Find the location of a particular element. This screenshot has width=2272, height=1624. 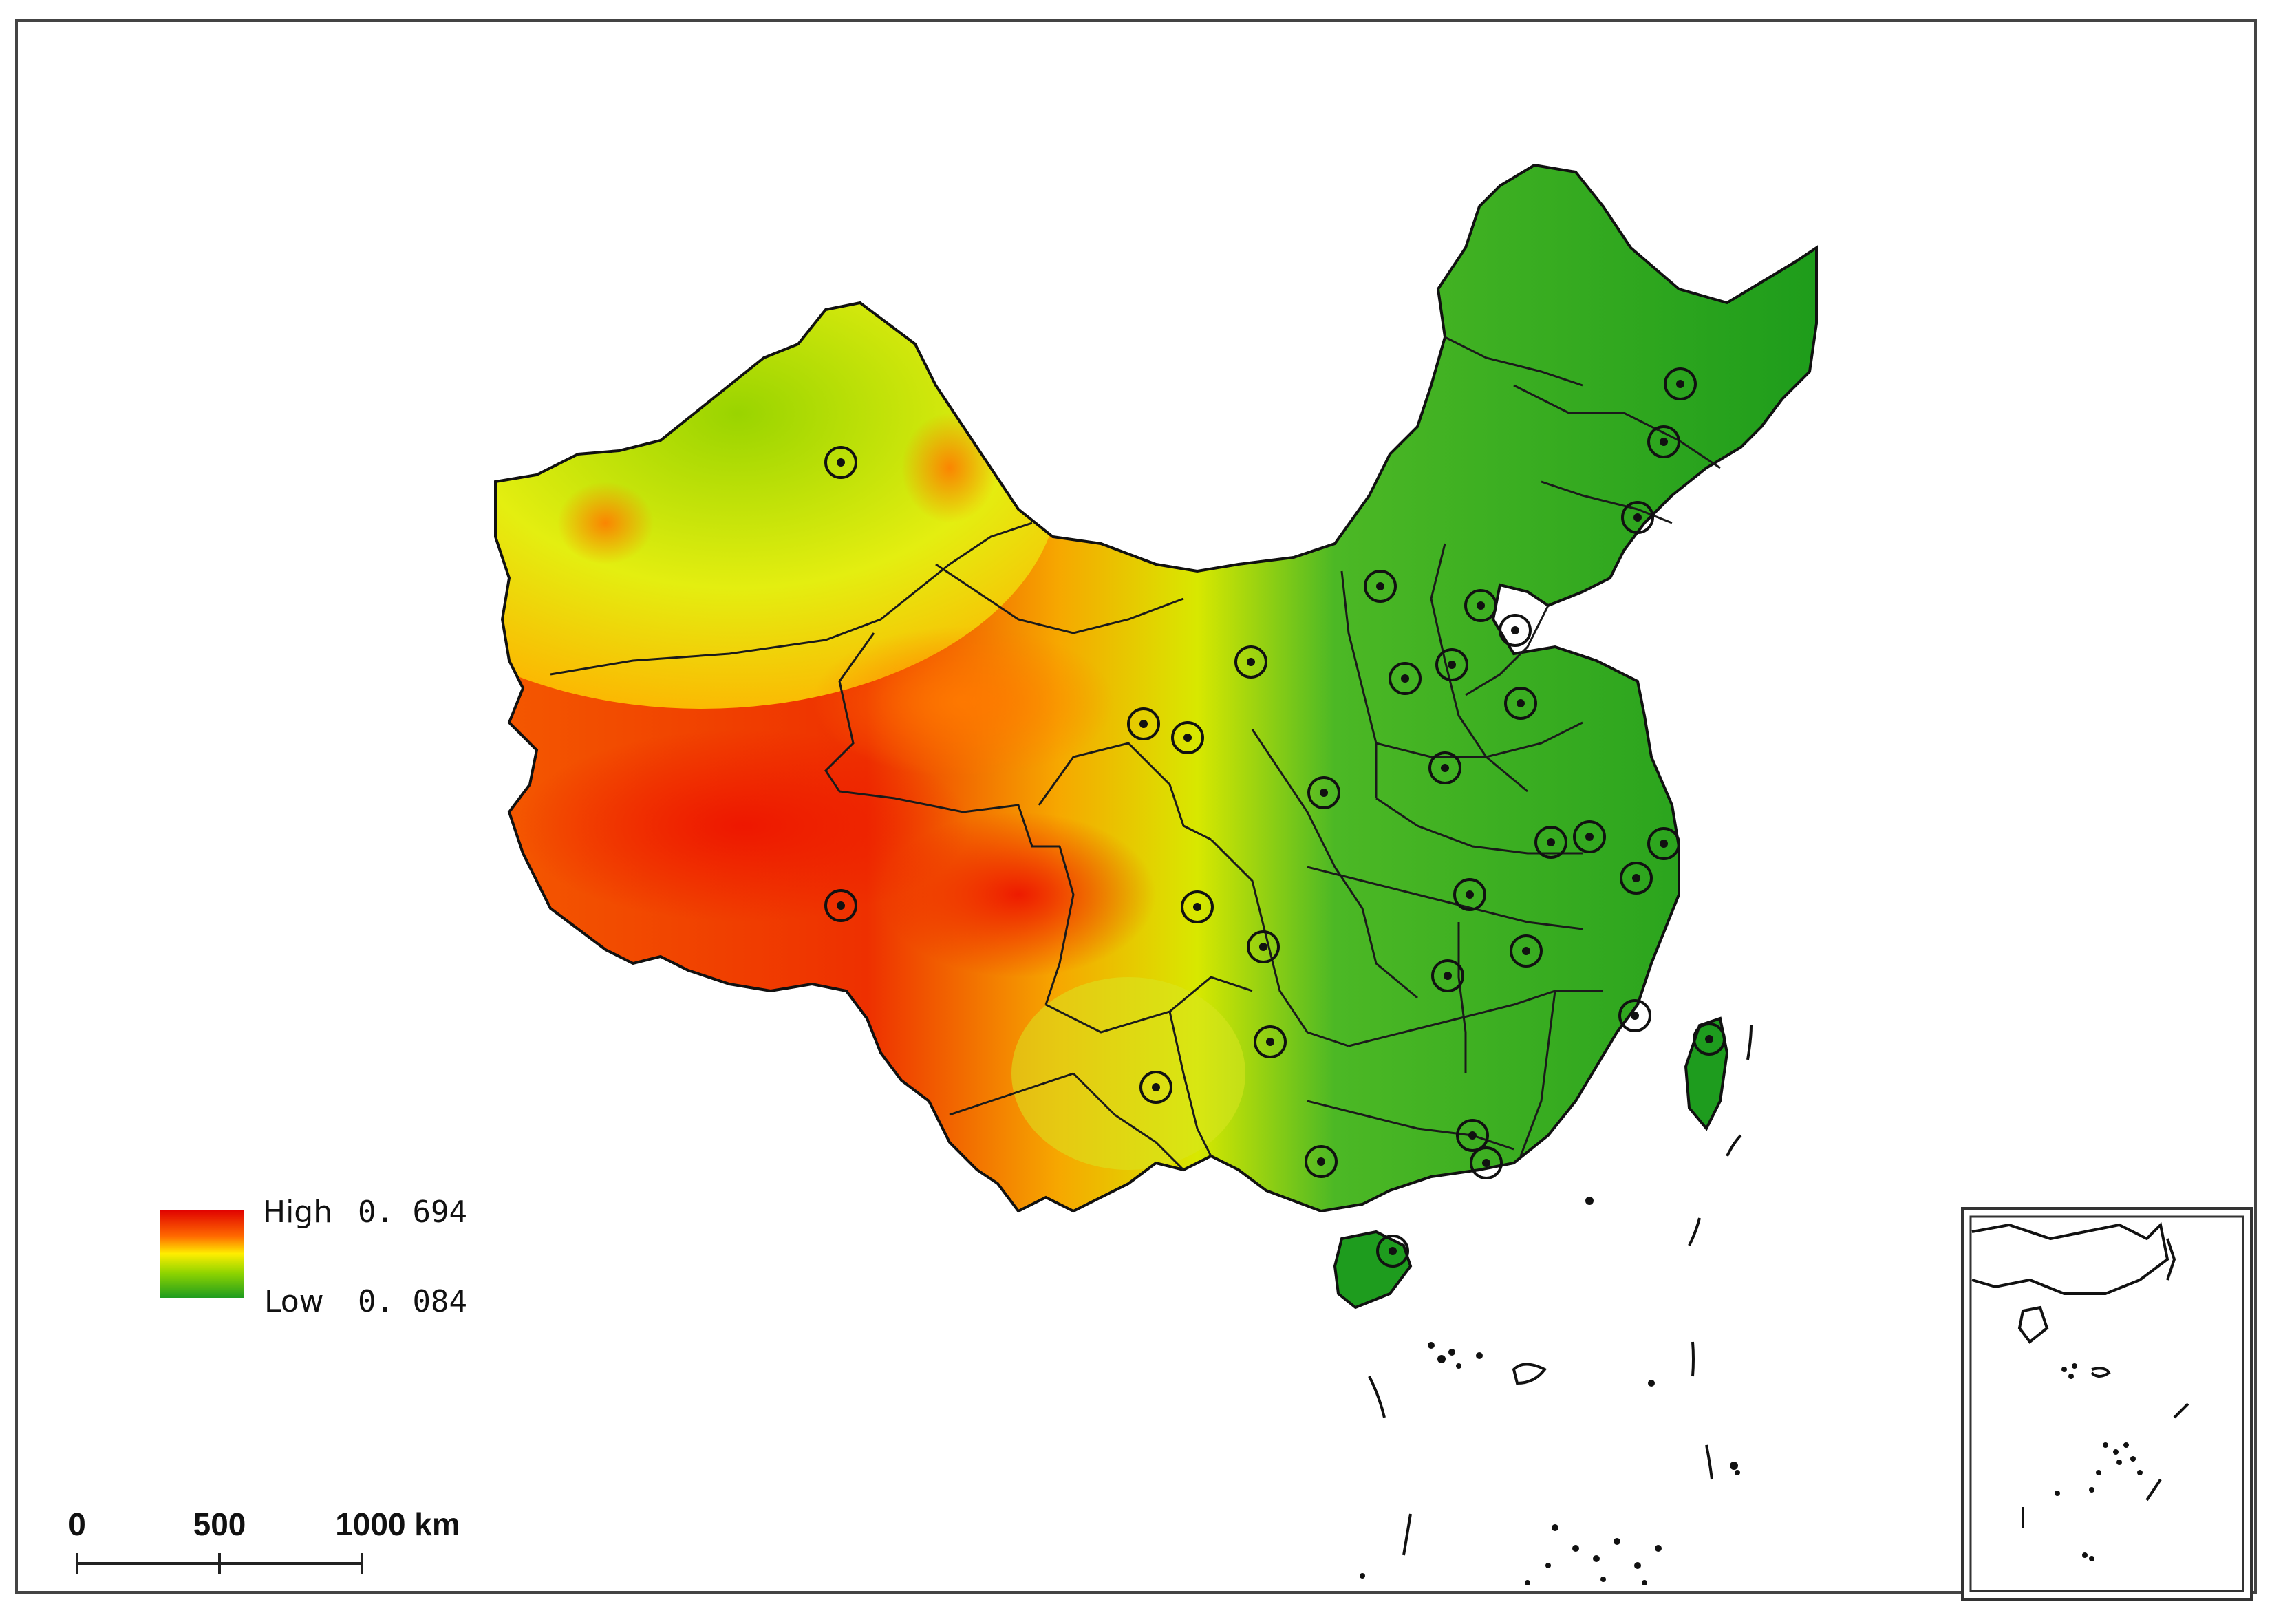

legend-low-value: 0. 084 is located at coordinates (412, 1301).